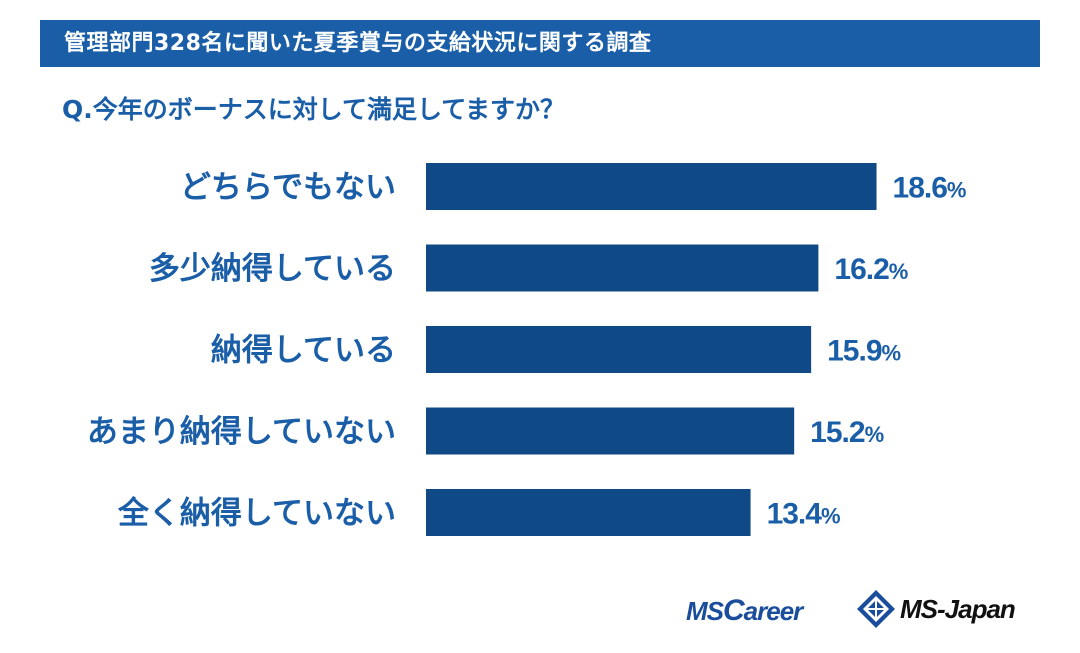 Image resolution: width=1080 pixels, height=653 pixels. Describe the element at coordinates (256, 514) in the screenshot. I see `category-label: 全く納得していない` at that location.